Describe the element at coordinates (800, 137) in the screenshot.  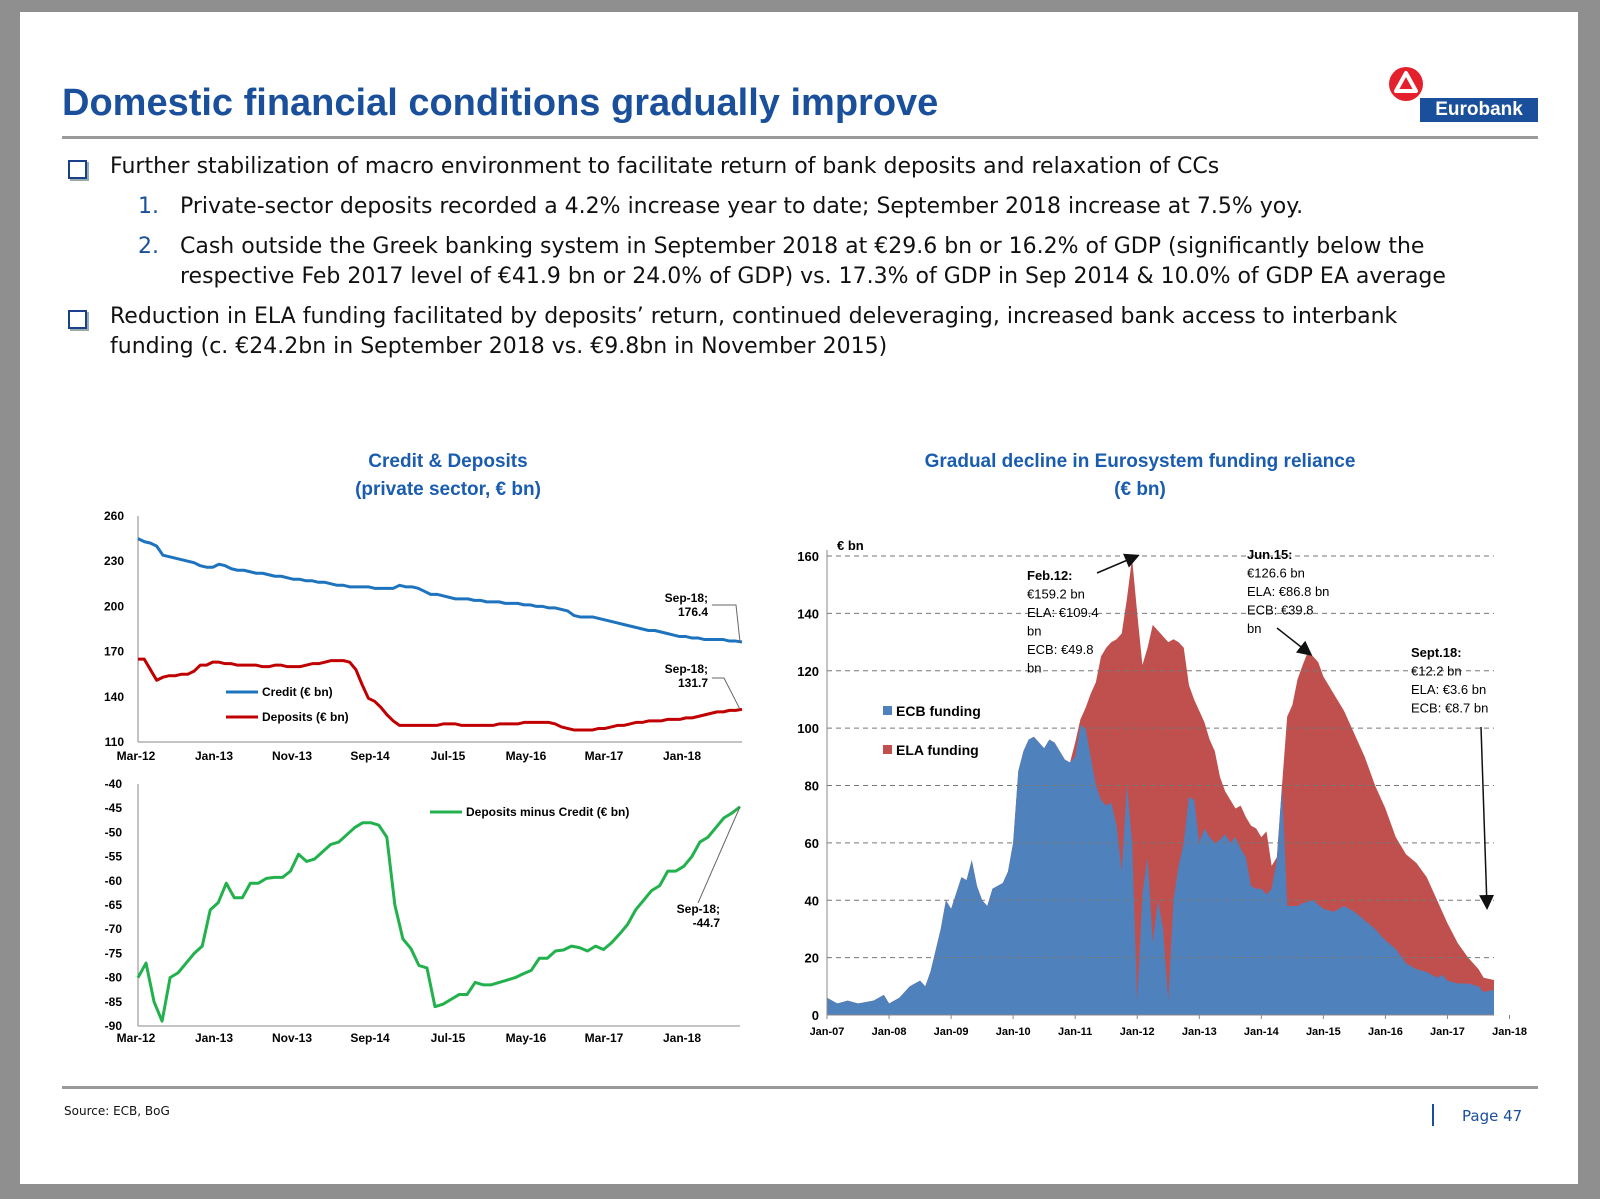
I see `title-divider` at that location.